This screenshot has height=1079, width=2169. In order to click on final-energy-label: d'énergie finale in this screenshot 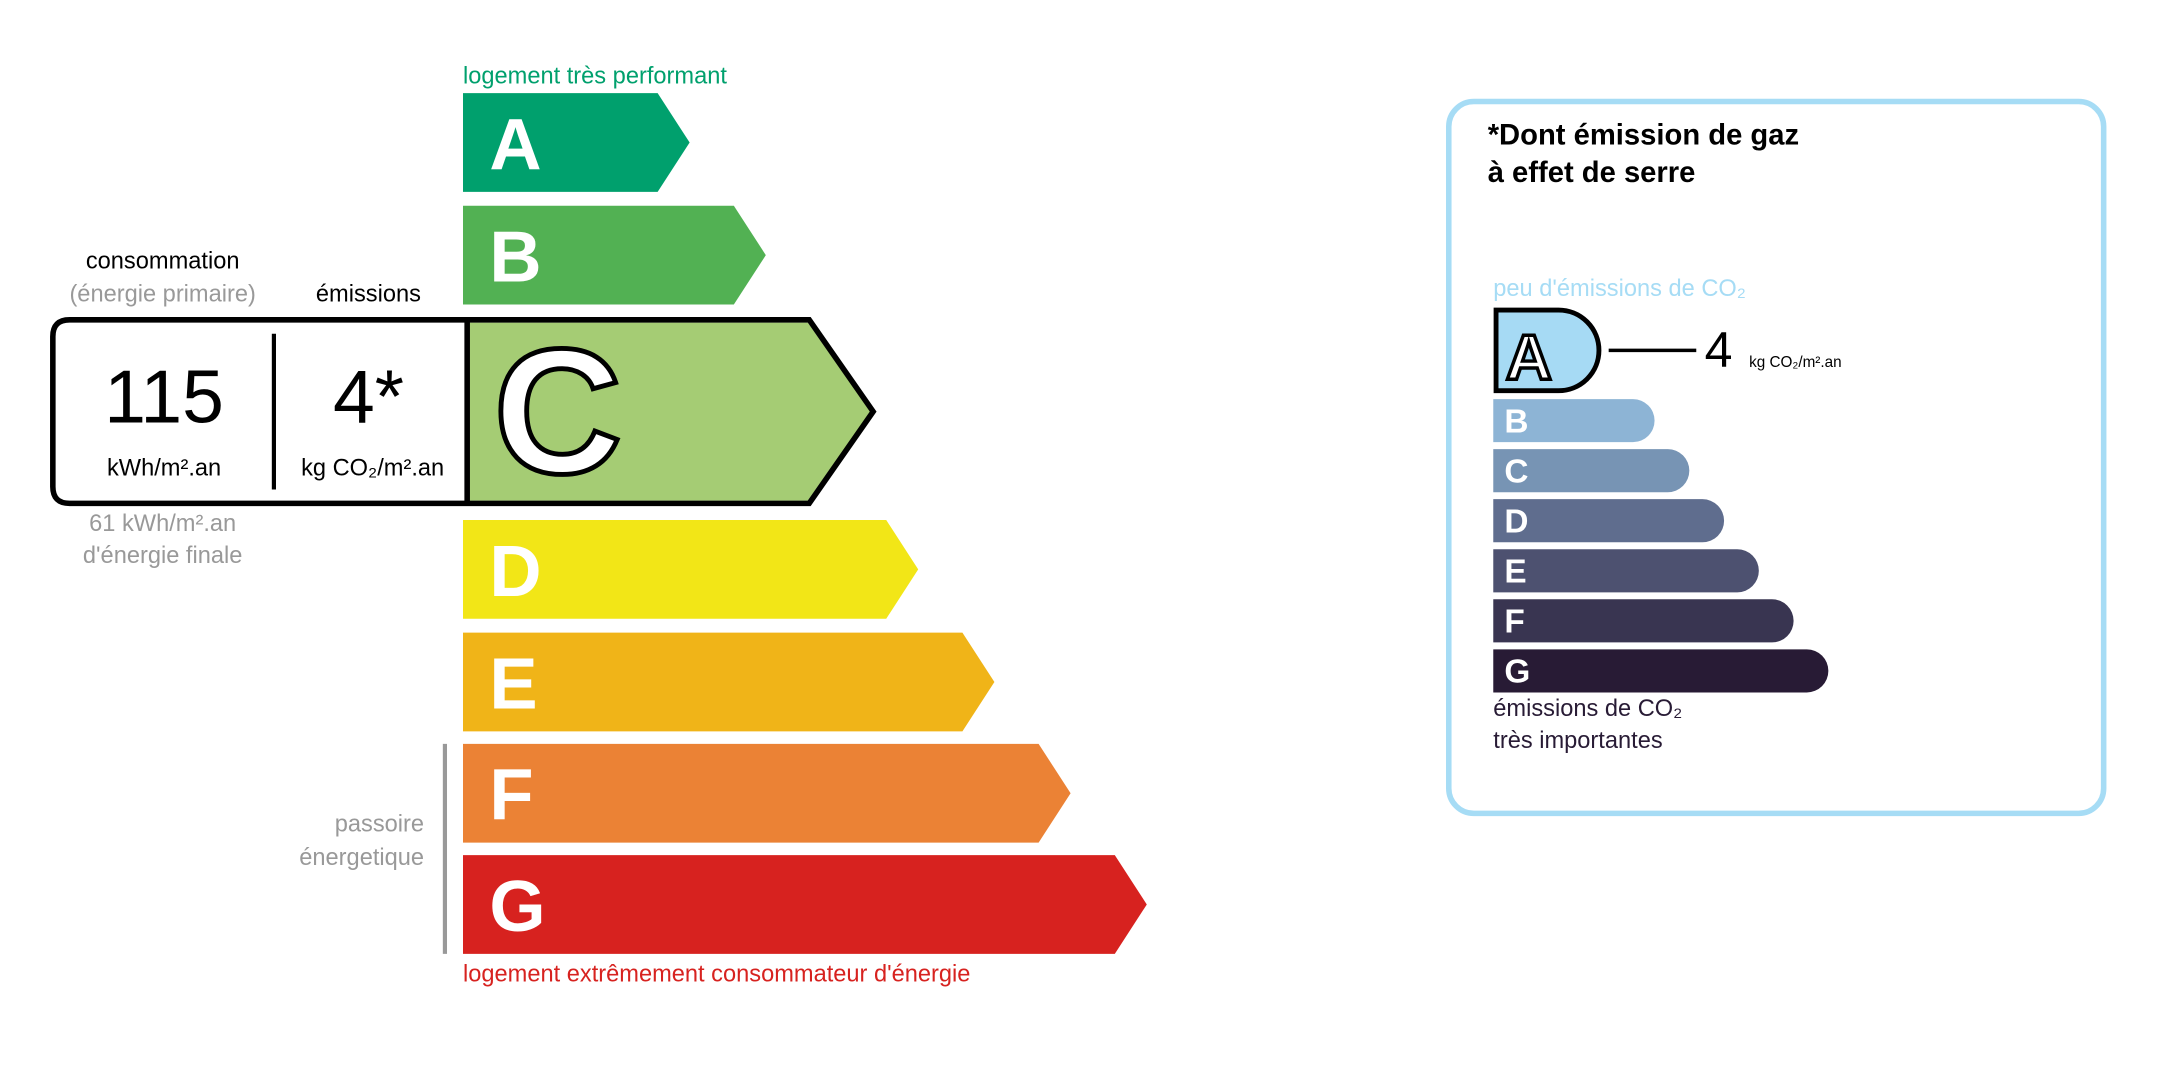, I will do `click(163, 556)`.